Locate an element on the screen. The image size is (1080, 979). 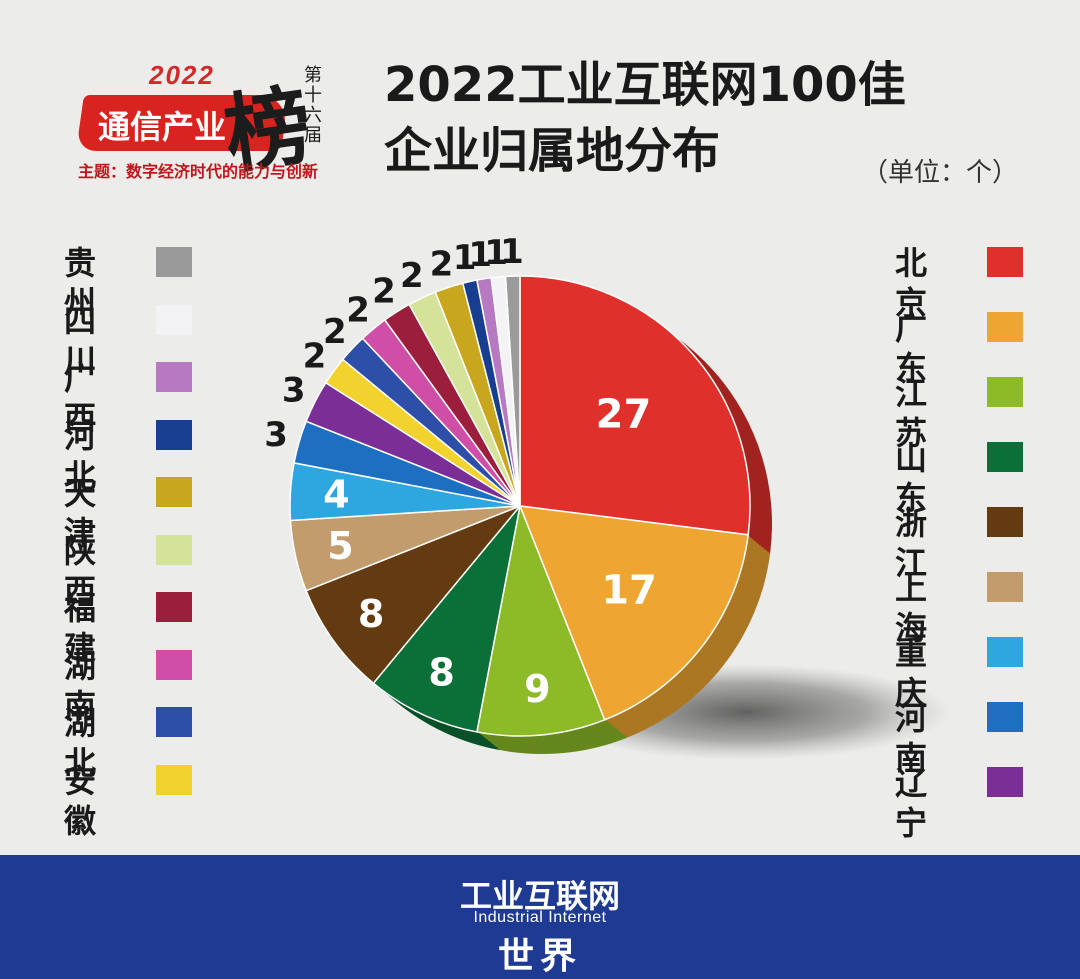
legend-label: 广西 is located at coordinates (80, 398).